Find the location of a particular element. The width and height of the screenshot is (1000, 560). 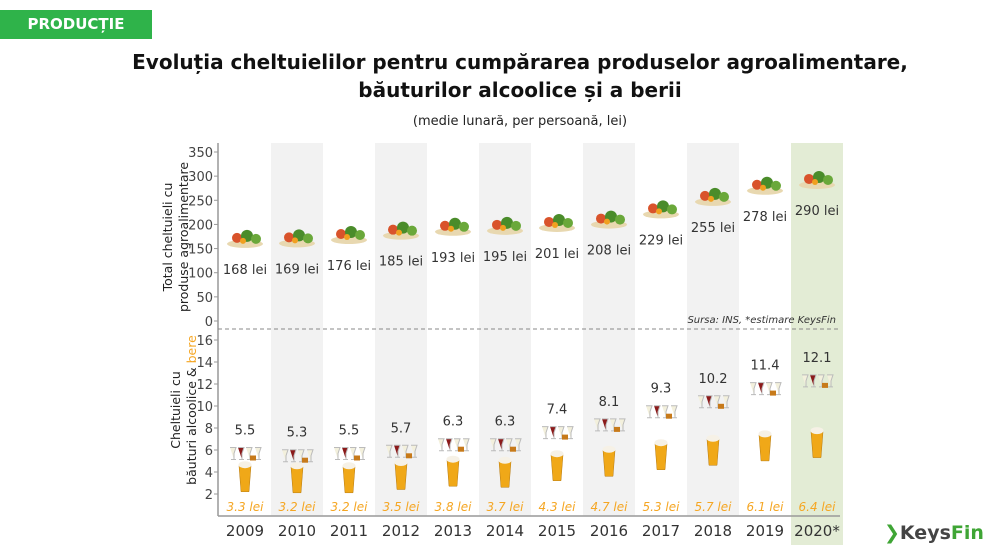

y-tick-top: 100 is located at coordinates (200, 274).